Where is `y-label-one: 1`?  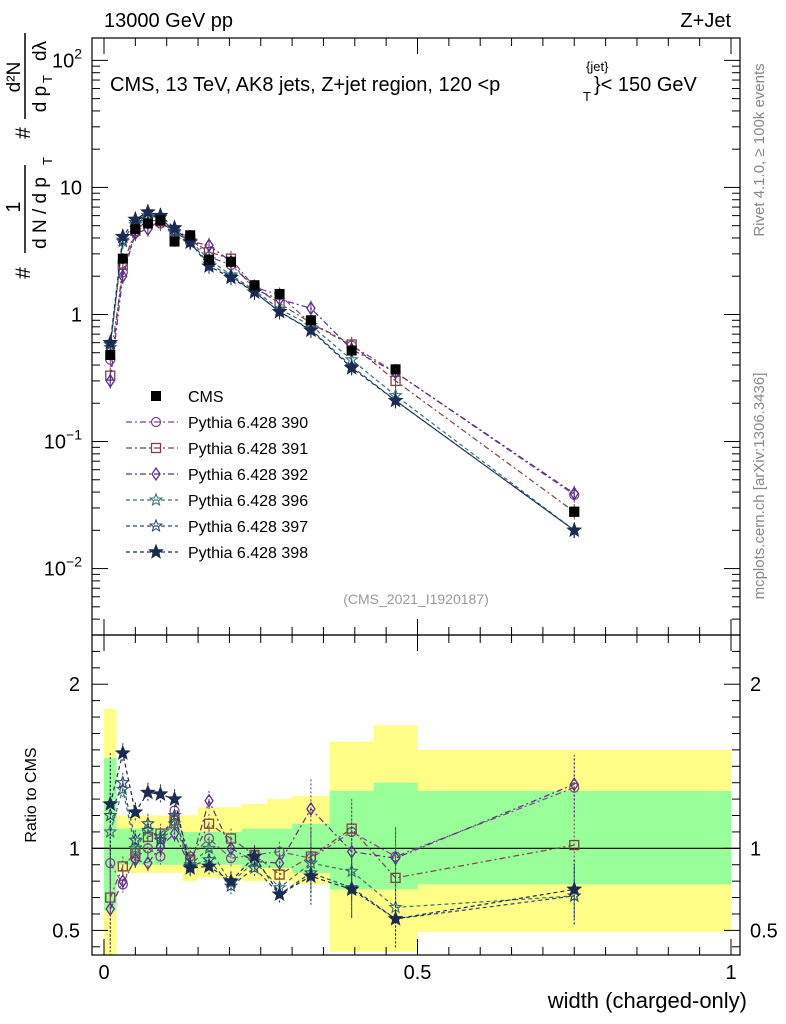
y-label-one: 1 is located at coordinates (14, 206).